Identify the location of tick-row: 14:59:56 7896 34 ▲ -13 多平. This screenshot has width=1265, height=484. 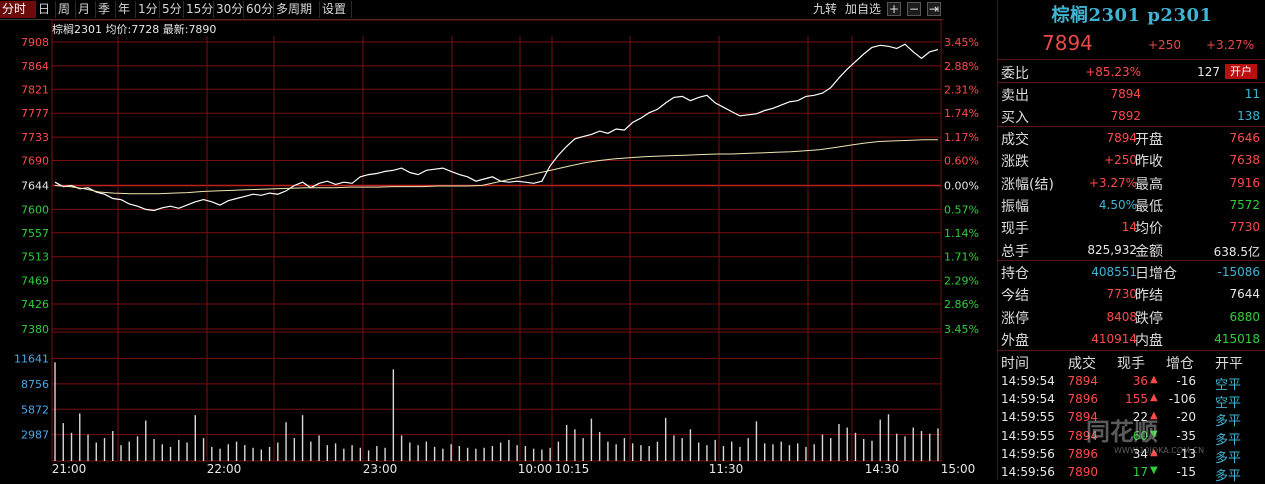
(1131, 455).